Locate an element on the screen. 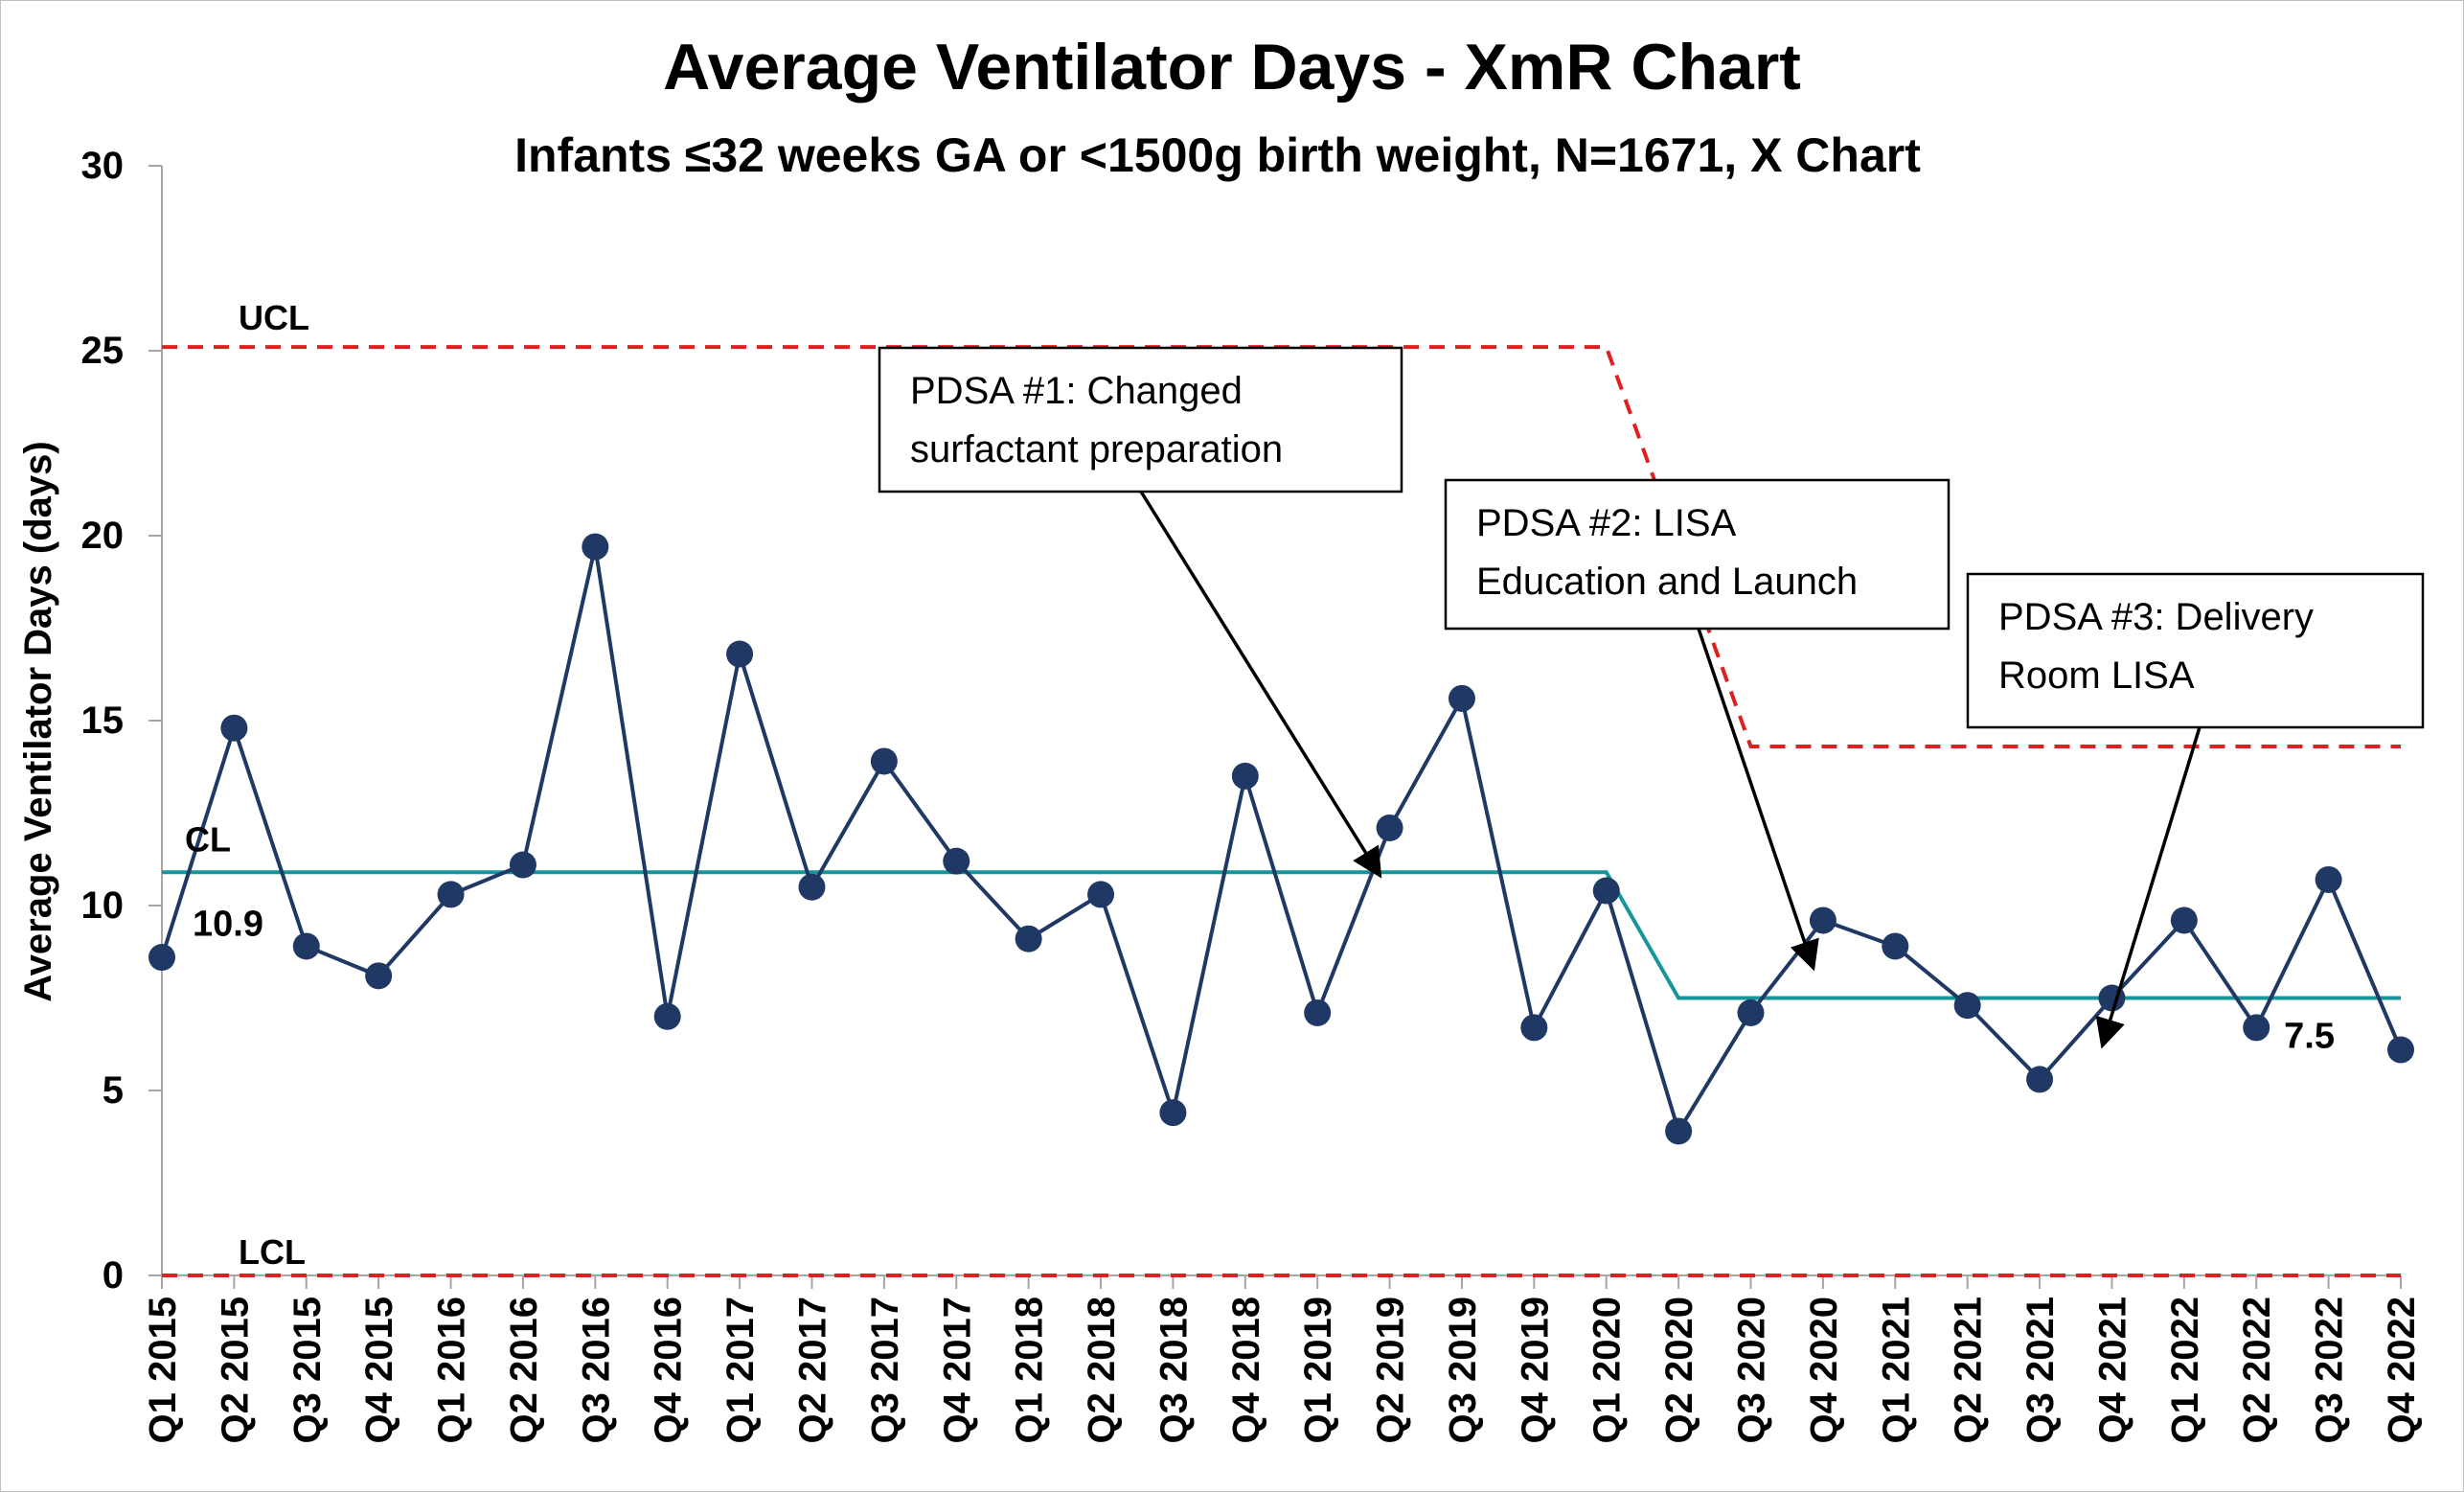 This screenshot has height=1492, width=2464. y-tick-label: 10 is located at coordinates (103, 906).